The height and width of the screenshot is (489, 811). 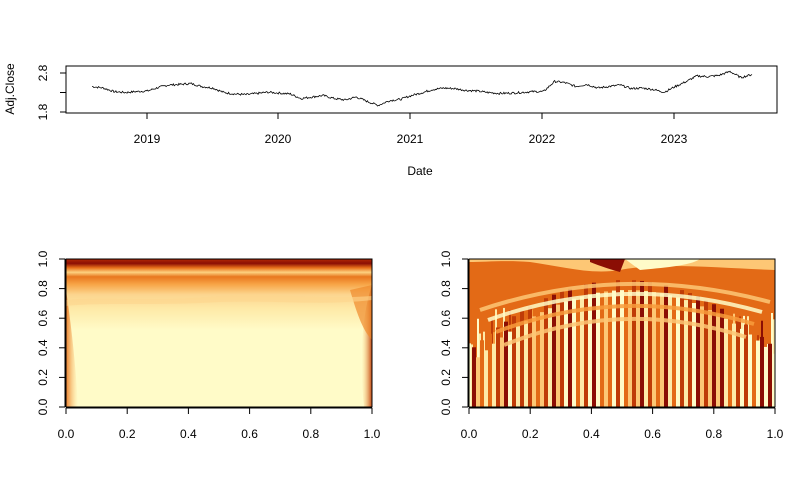 I want to click on price-x-tick-label: 2022, so click(x=542, y=139).